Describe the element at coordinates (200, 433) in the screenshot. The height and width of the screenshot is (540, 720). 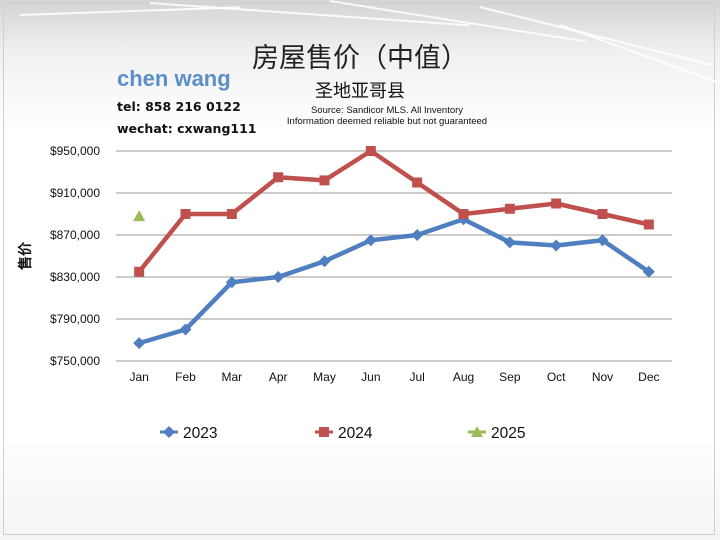
I see `legend-label: 2023` at that location.